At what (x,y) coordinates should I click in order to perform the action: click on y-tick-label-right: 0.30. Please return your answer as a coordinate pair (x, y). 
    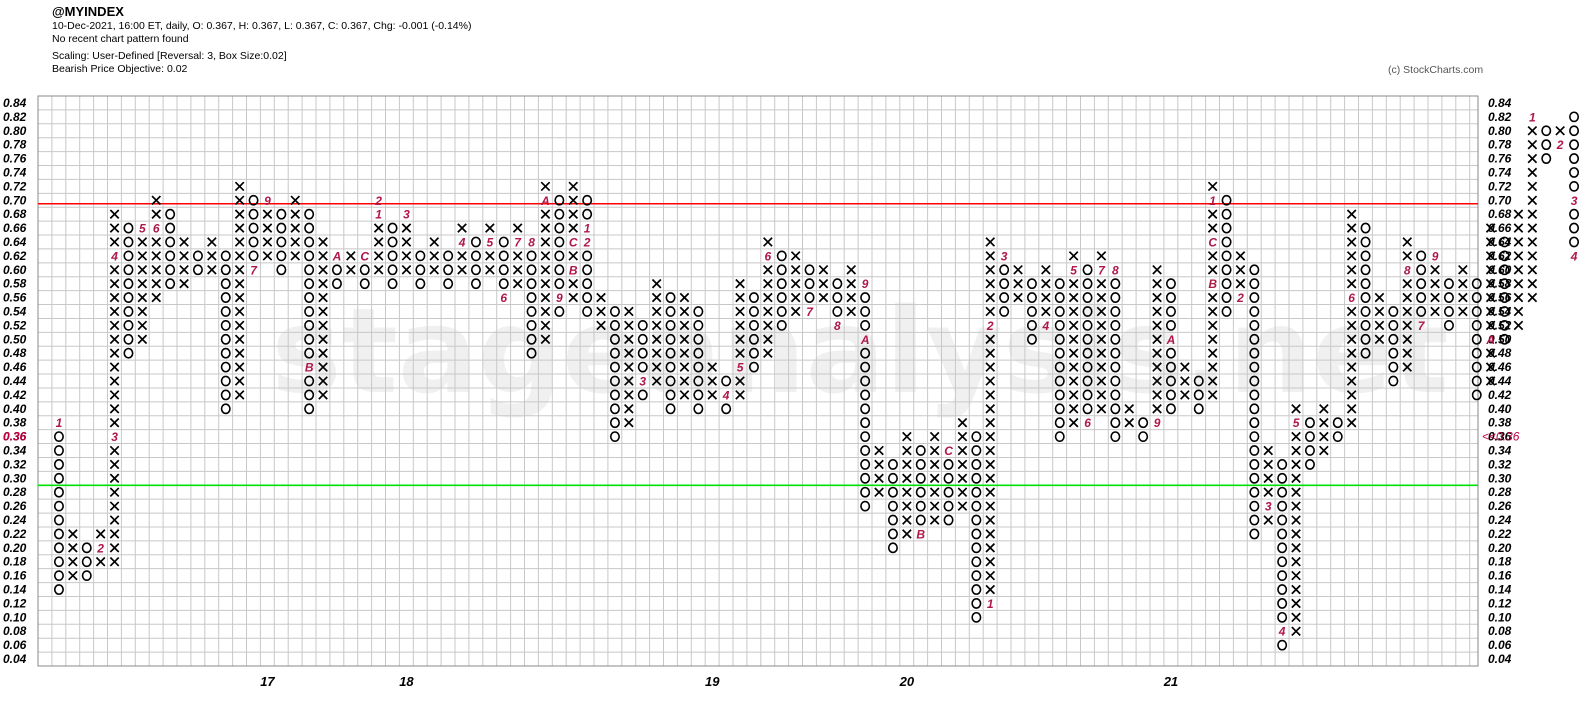
    Looking at the image, I should click on (1500, 478).